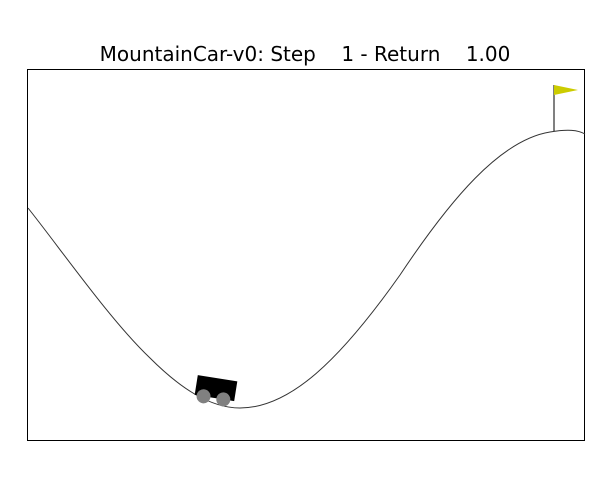 This screenshot has height=500, width=600. I want to click on car-wheel-rear, so click(203, 396).